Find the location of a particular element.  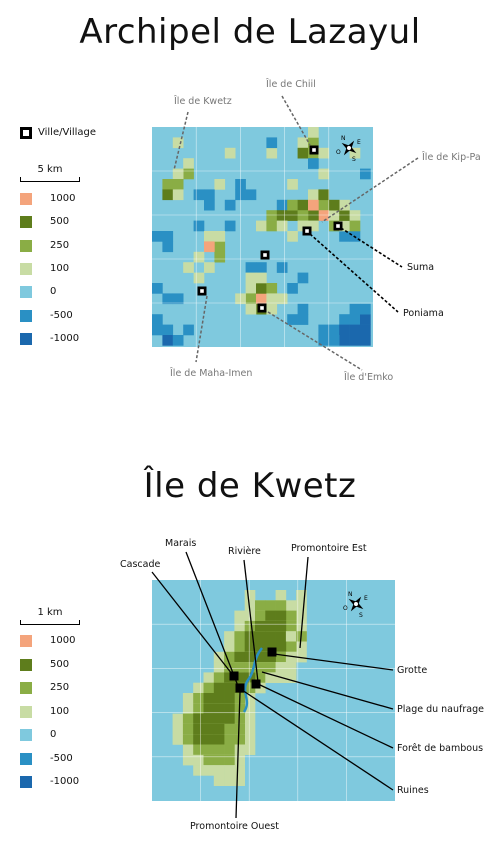

label-ile-de-chiil: Île de Chiil is located at coordinates (291, 84).